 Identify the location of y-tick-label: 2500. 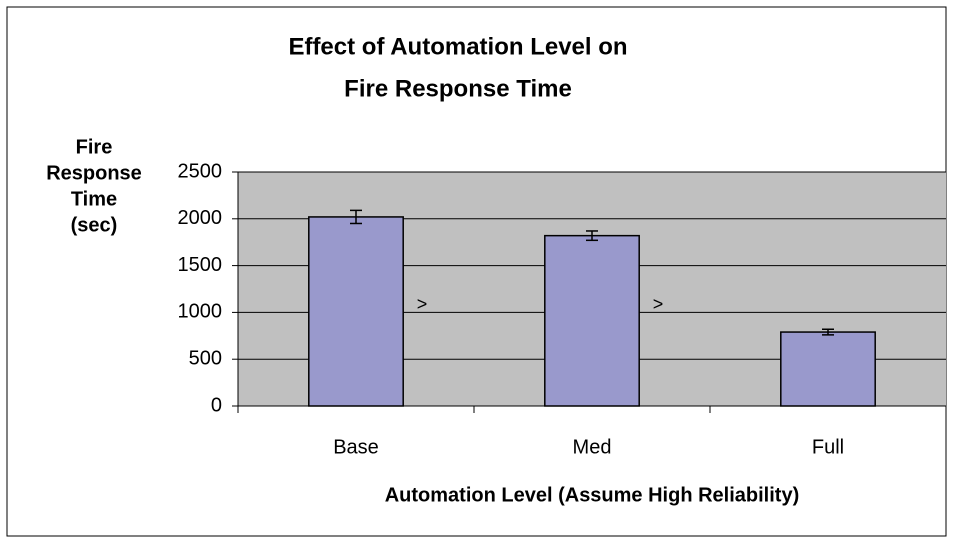
(200, 171).